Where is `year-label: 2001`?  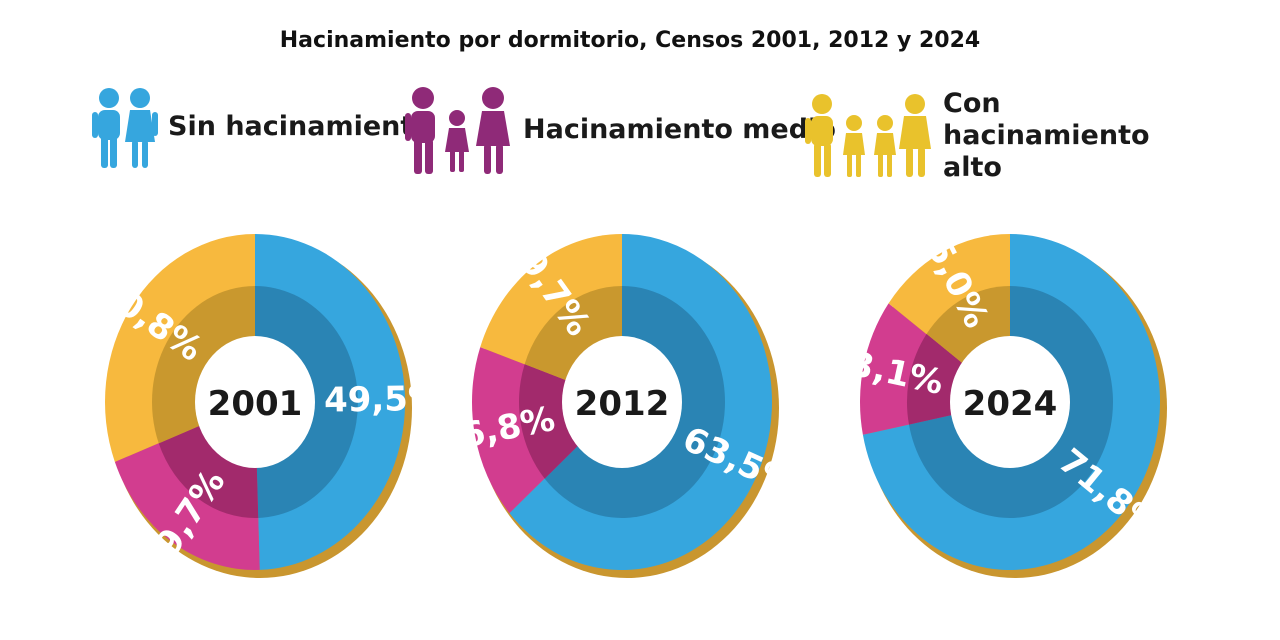 year-label: 2001 is located at coordinates (255, 404).